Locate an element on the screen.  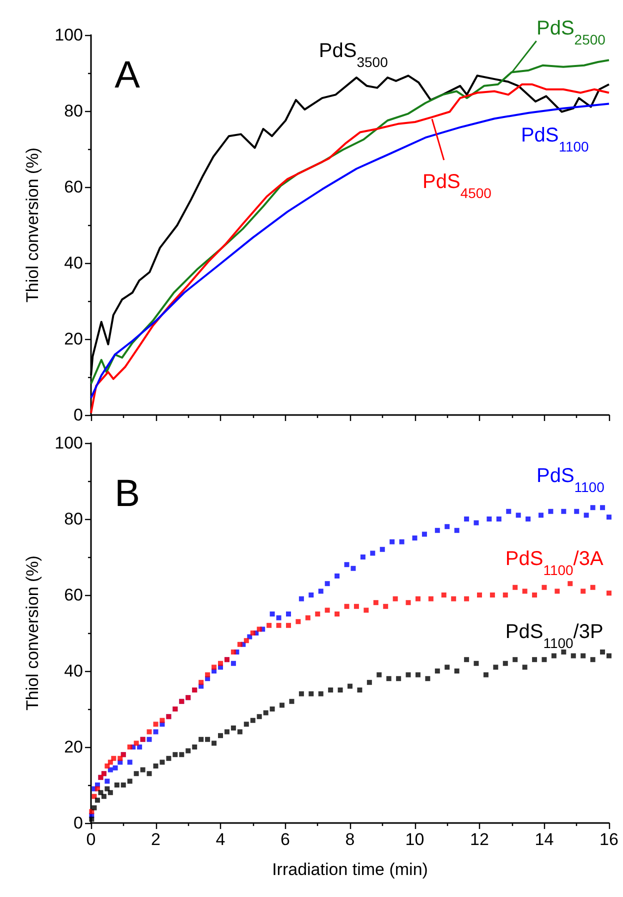
x-tick-label: 2 is located at coordinates (155, 839).